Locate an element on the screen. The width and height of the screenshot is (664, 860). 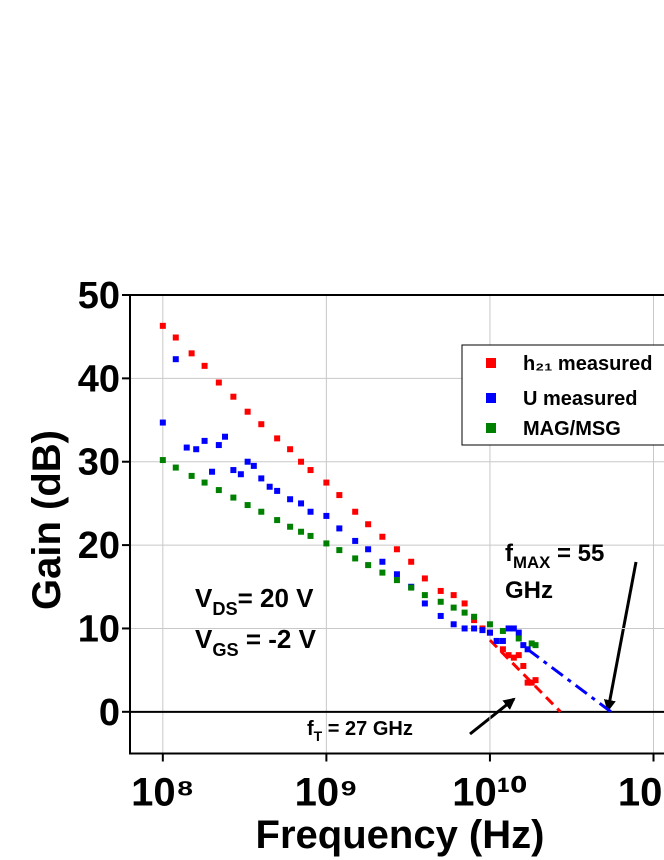
annotation-subscript: GS is located at coordinates (225, 650).